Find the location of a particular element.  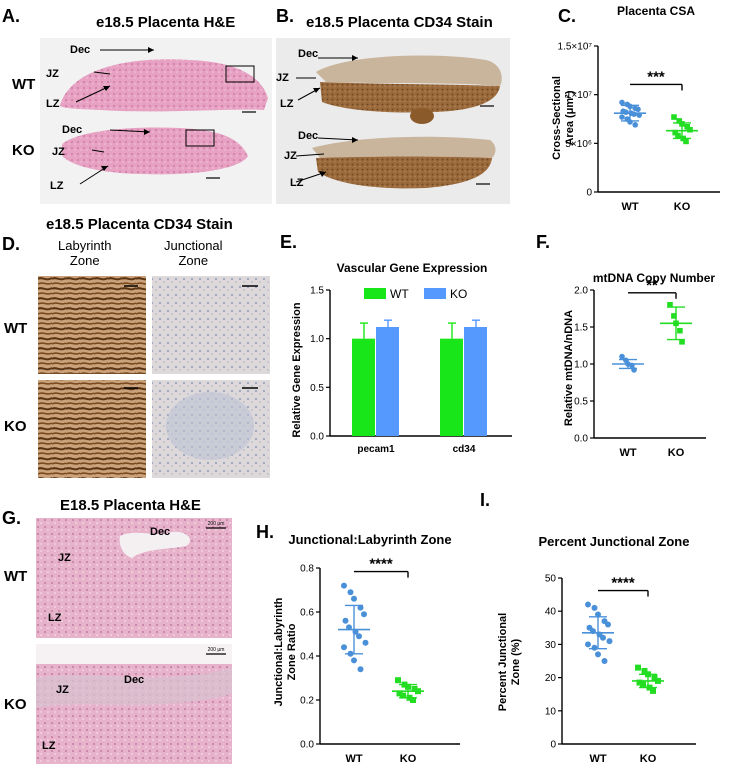

legend-swatch-ko is located at coordinates (435, 293).